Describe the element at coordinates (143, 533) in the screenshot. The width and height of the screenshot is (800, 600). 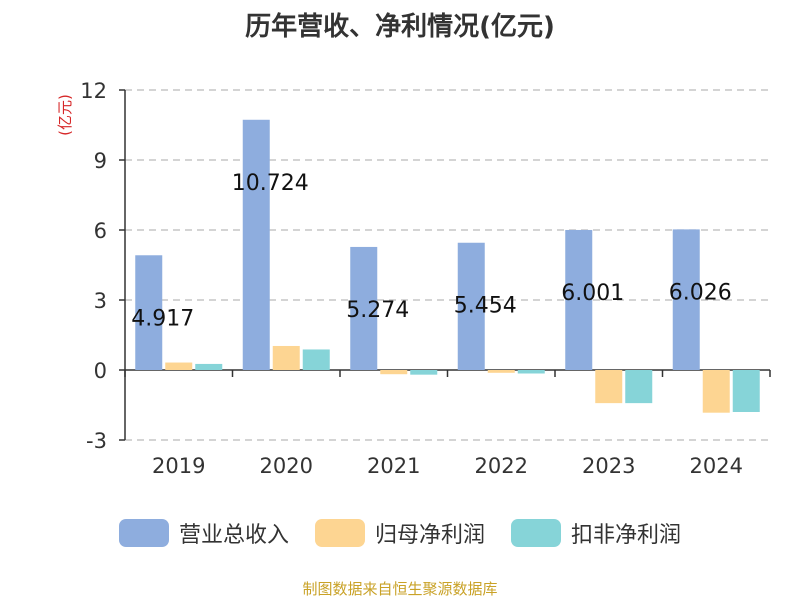
I see `legend-swatch-revenue` at that location.